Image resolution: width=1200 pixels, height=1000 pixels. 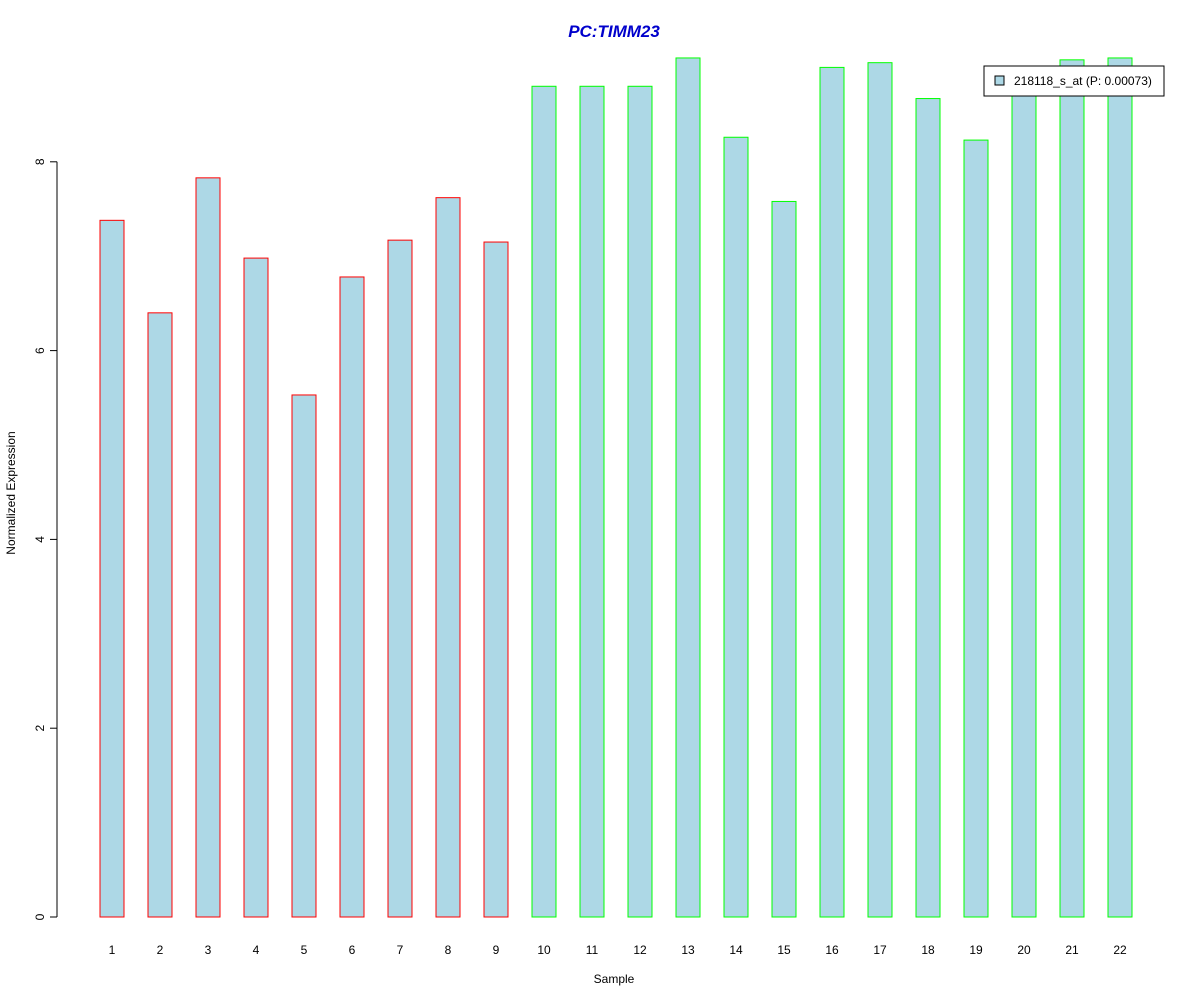 I want to click on x-tick-label: 21, so click(x=1072, y=950).